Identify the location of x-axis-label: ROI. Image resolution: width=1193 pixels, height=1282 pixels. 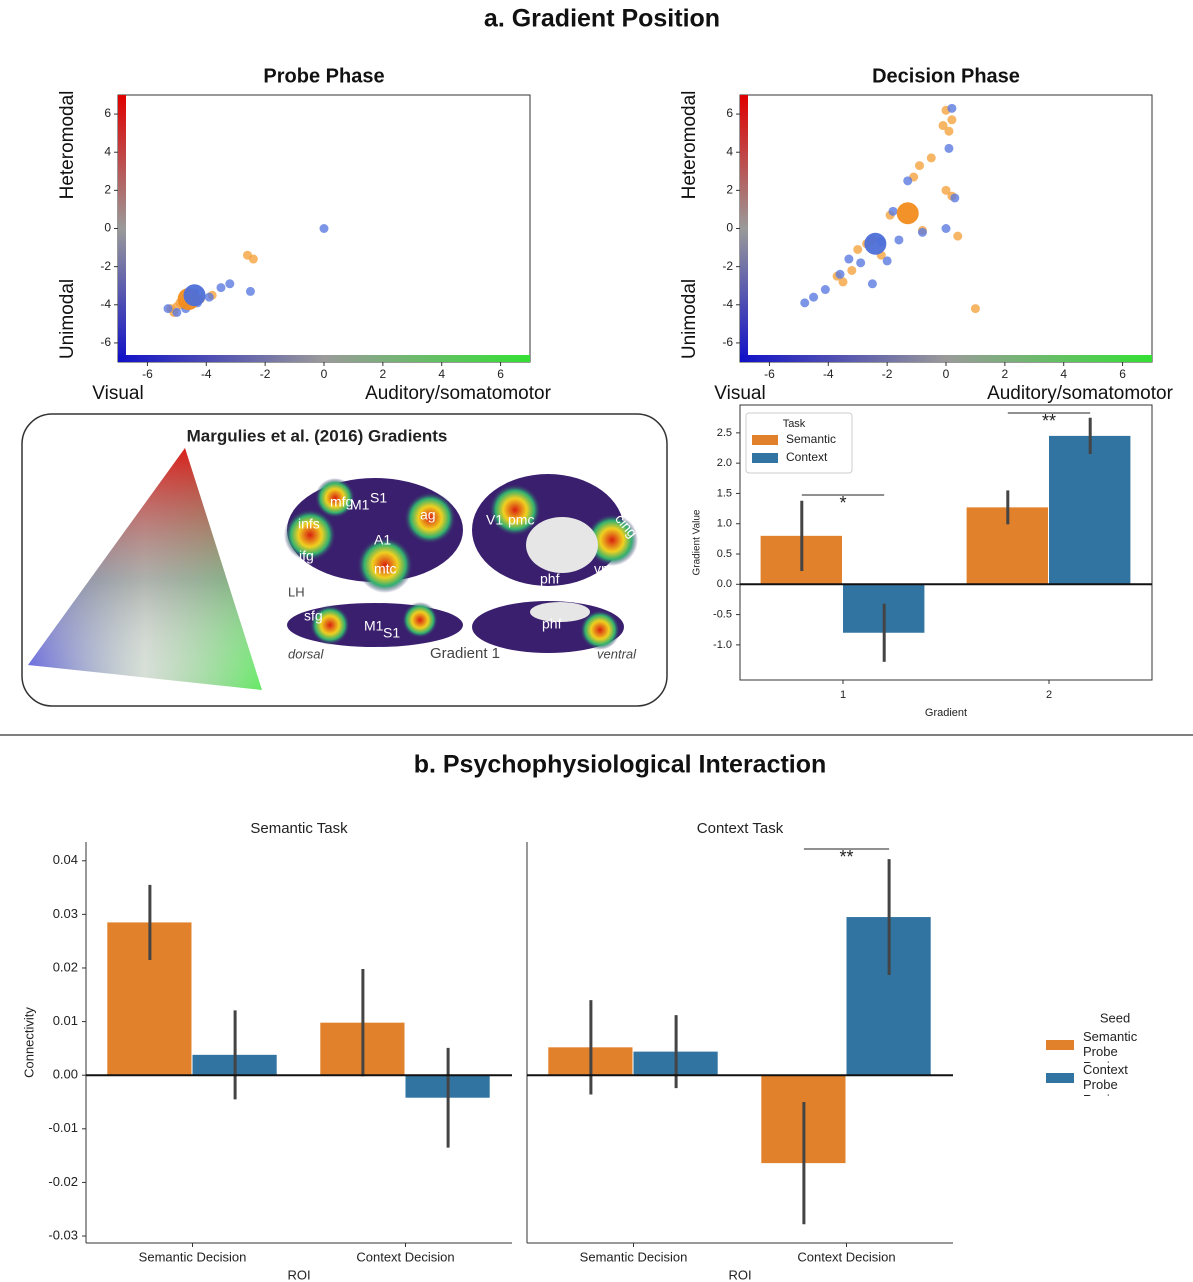
(298, 1274).